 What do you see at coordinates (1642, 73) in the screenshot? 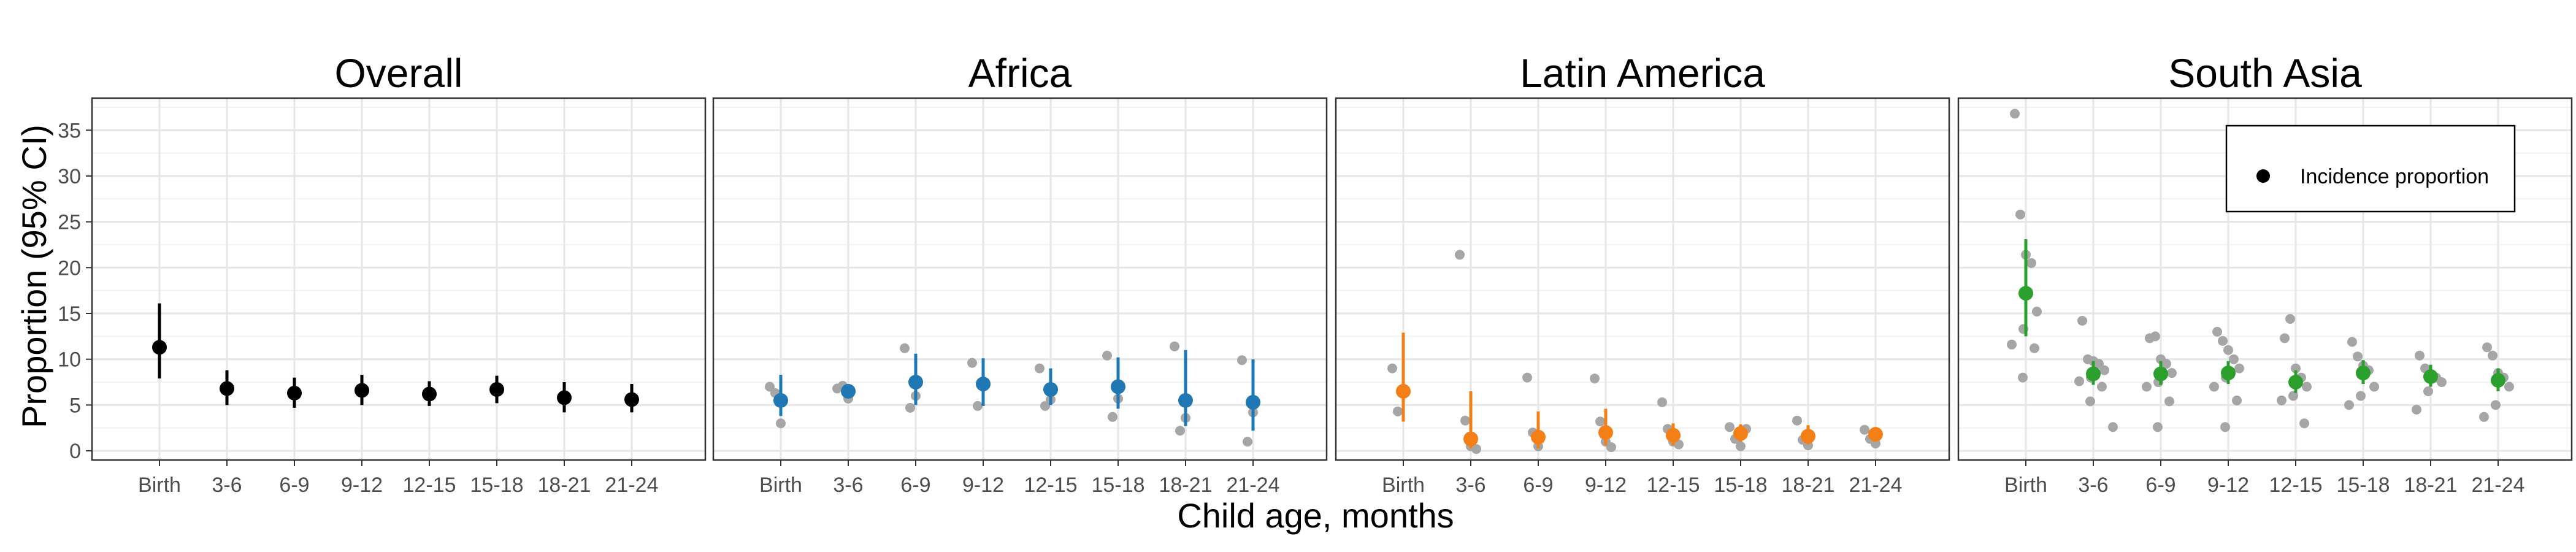
I see `panel-title: Latin America` at bounding box center [1642, 73].